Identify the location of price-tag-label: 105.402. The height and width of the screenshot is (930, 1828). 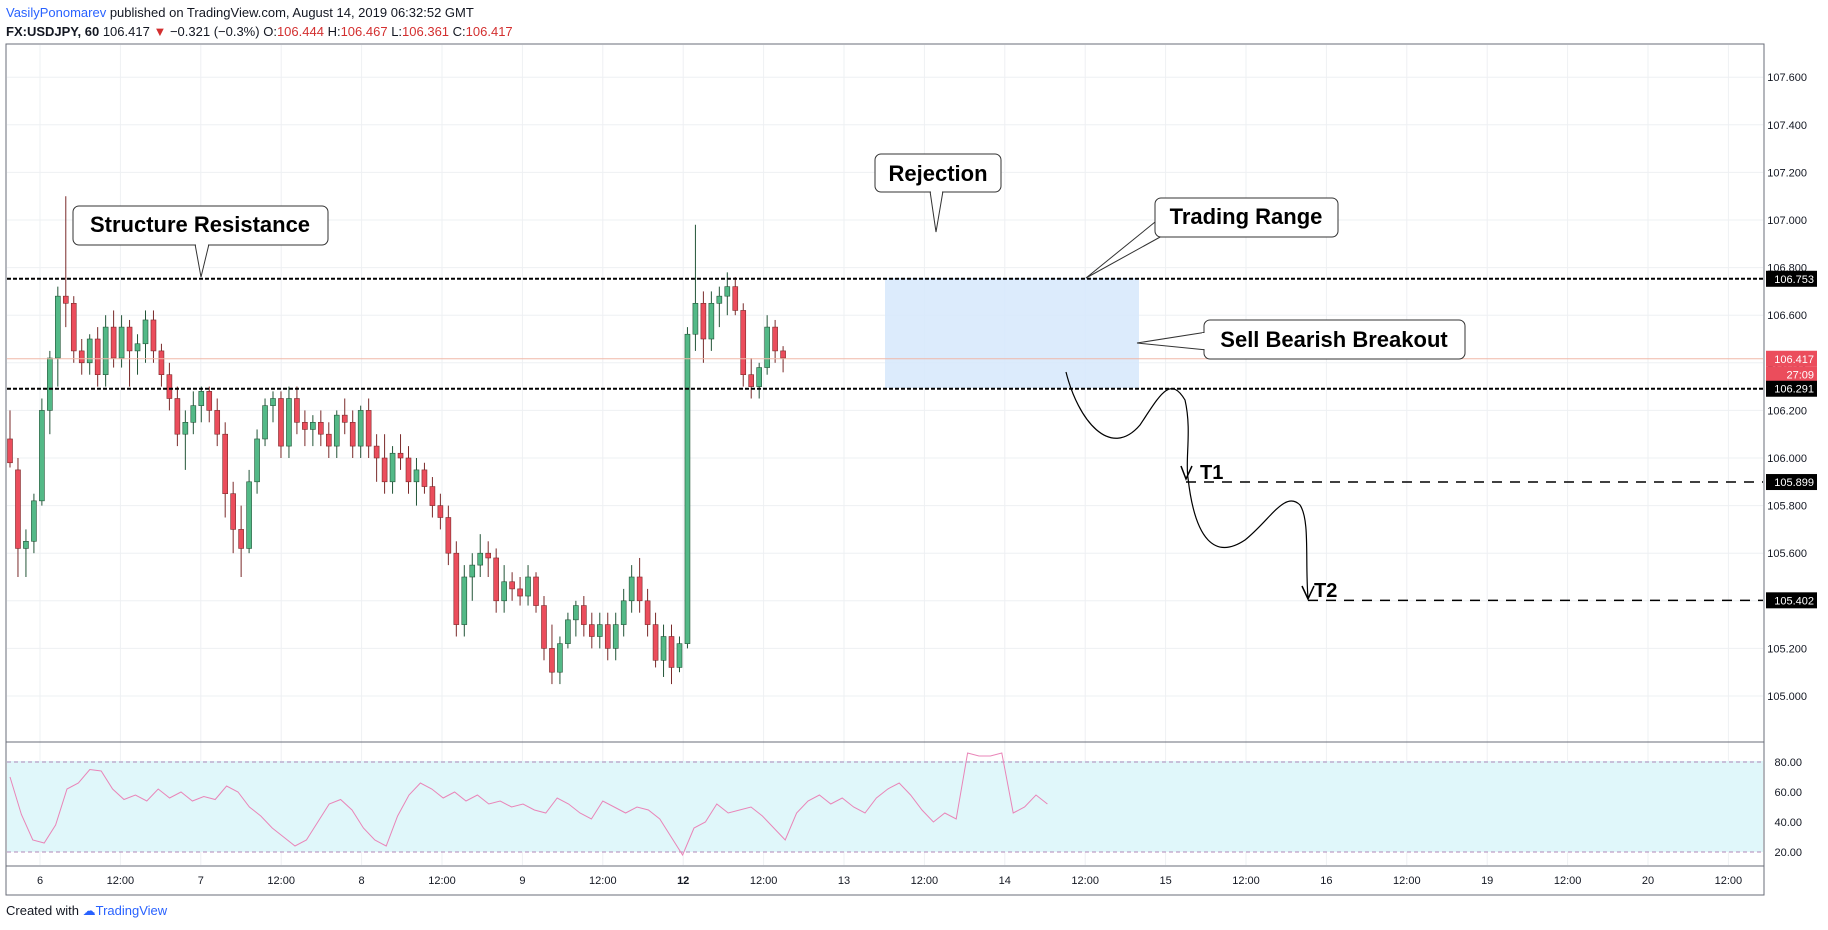
(1794, 601).